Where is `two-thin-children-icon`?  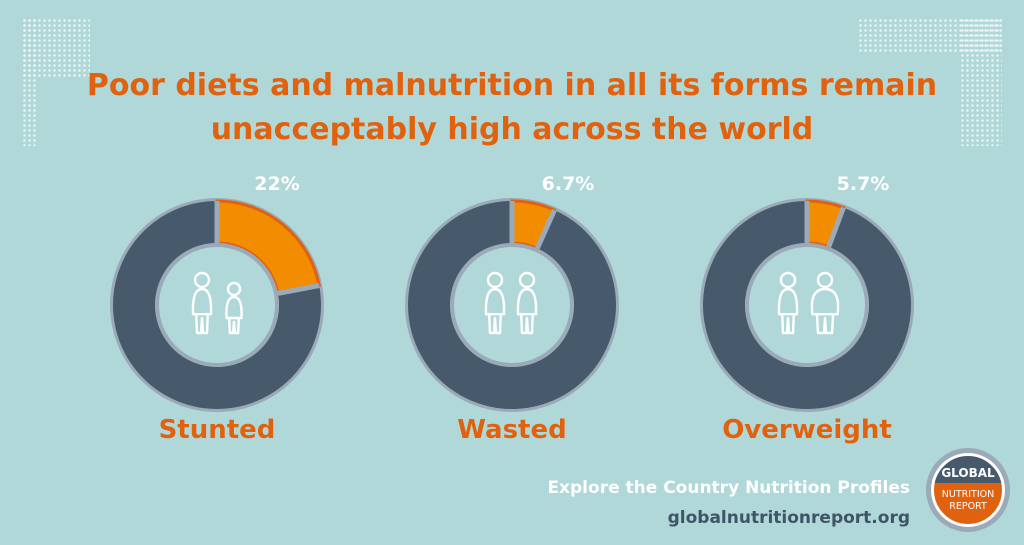 two-thin-children-icon is located at coordinates (511, 303).